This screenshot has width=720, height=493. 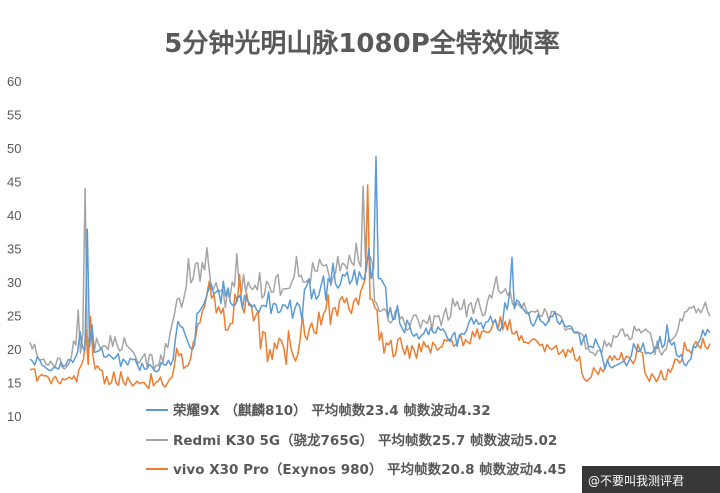 I want to click on chart-title: 5分钟光明山脉1080P全特效帧率, so click(x=362, y=43).